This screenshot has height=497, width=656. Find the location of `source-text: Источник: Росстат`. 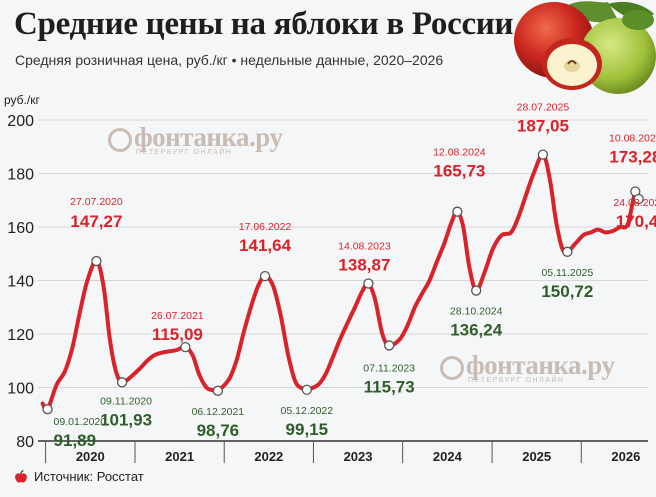

source-text: Источник: Росстат is located at coordinates (89, 476).